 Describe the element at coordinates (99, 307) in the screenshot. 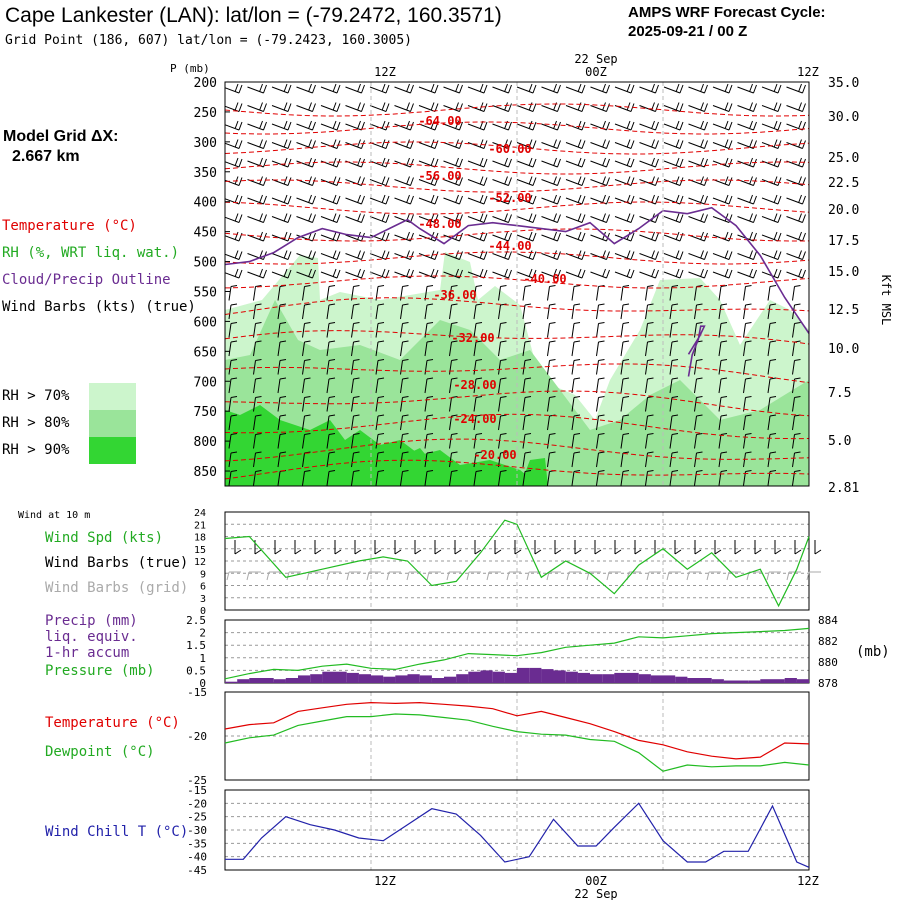

I see `legend-wind-barbs: Wind Barbs (kts) (true)` at that location.